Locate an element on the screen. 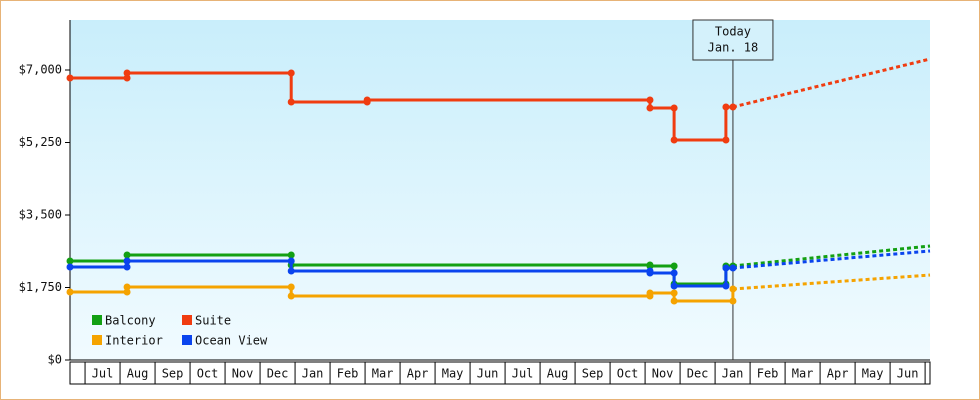 This screenshot has height=400, width=980. y-tick-label: $1,750 is located at coordinates (40, 287).